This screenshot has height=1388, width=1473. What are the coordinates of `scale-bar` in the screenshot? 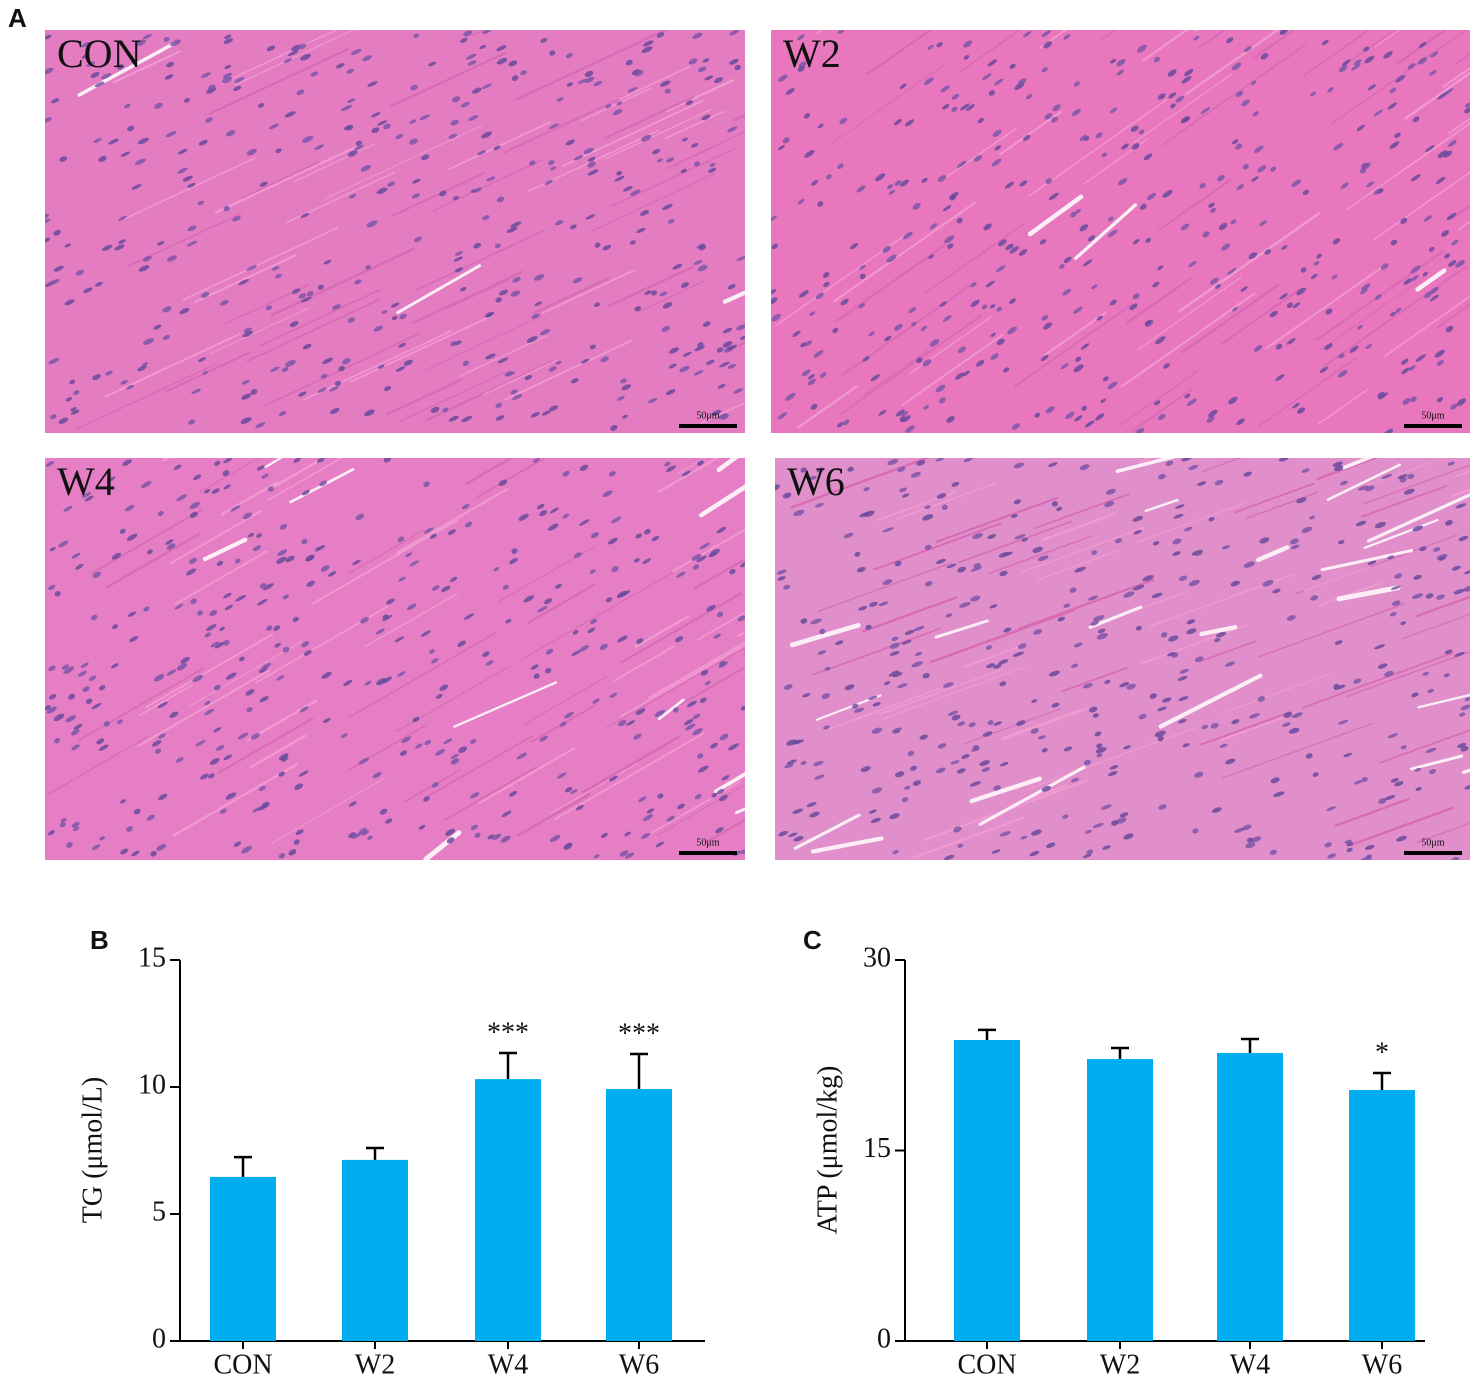 It's located at (708, 853).